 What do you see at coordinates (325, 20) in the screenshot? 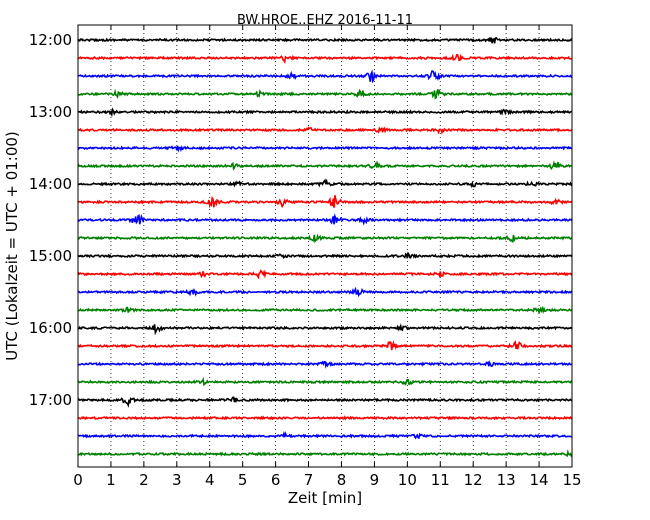
I see `chart-title: BW.HROE..EHZ 2016-11-11` at bounding box center [325, 20].